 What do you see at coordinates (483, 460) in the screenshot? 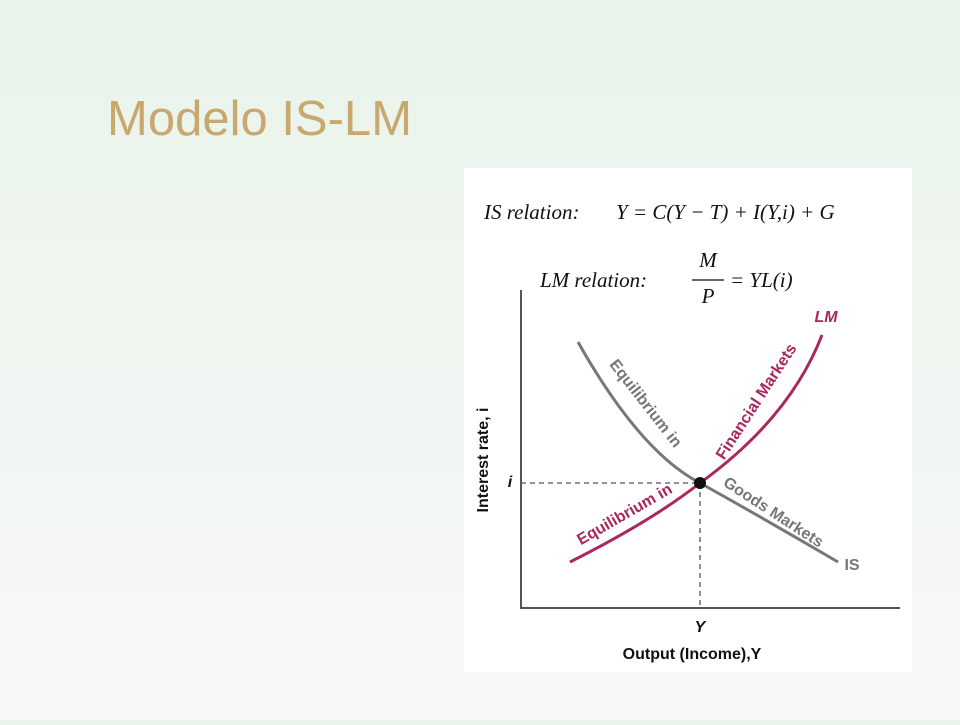
I see `y-axis-label: Interest rate, i` at bounding box center [483, 460].